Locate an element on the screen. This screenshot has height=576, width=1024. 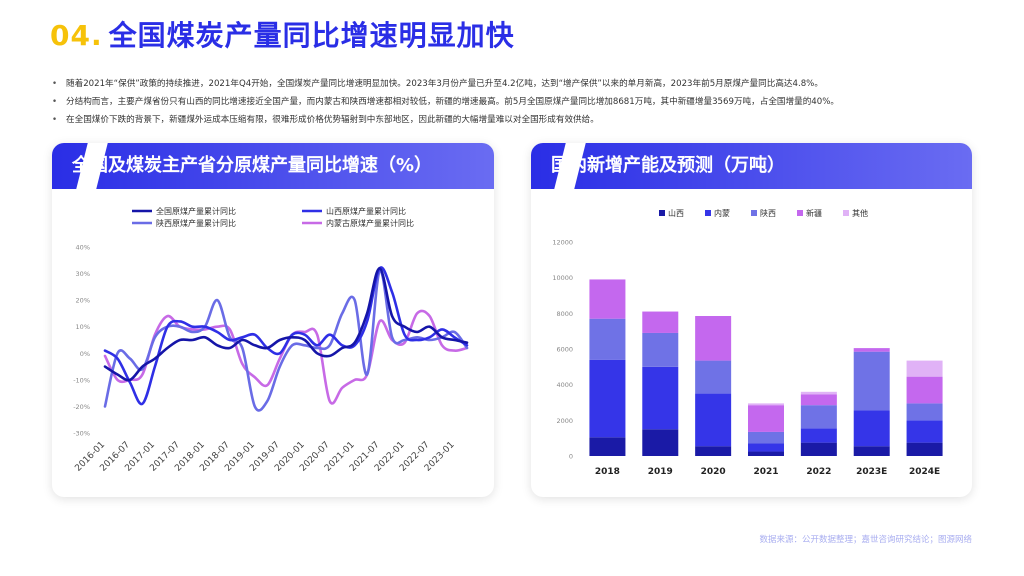
x-category-label: 2023E is located at coordinates (871, 472).